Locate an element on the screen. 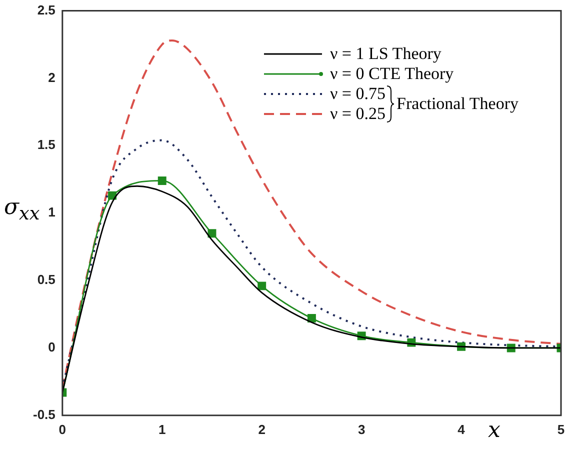 Image resolution: width=569 pixels, height=453 pixels. y-tick-label: 0.5 is located at coordinates (46, 280).